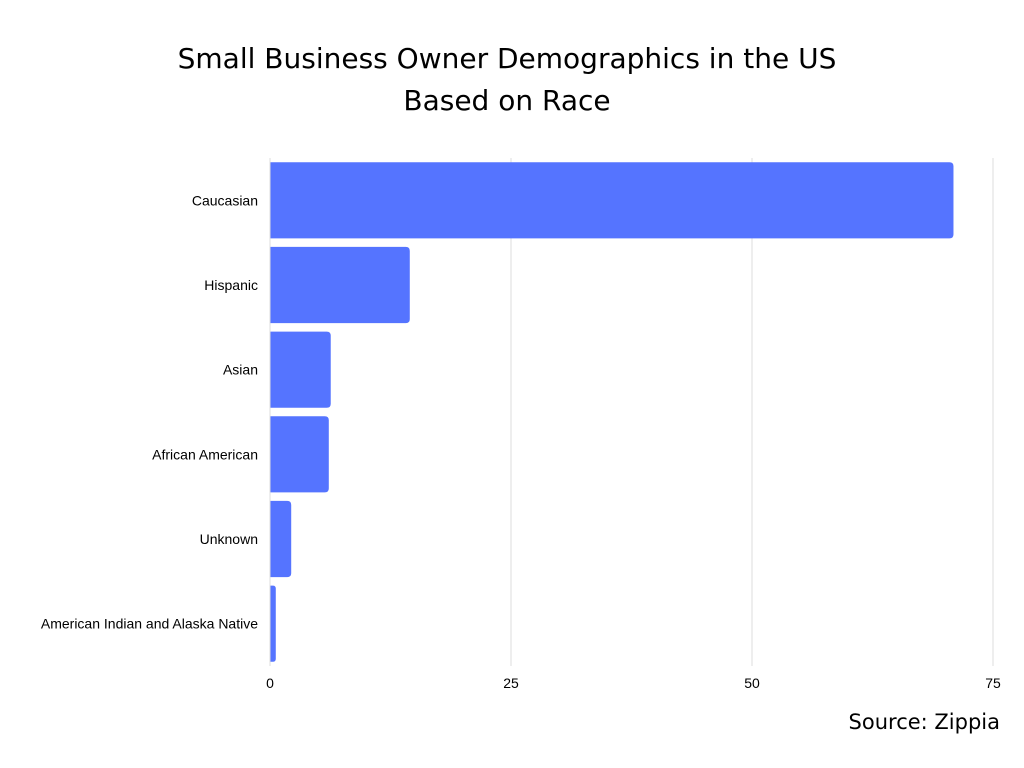 The height and width of the screenshot is (768, 1024). Describe the element at coordinates (993, 683) in the screenshot. I see `x-tick-label: 75` at that location.